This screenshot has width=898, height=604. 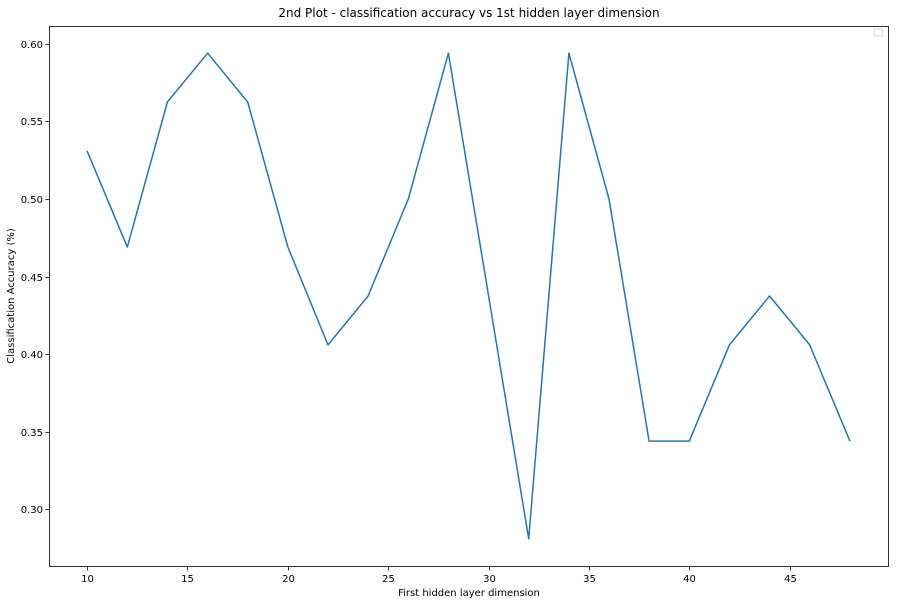 What do you see at coordinates (689, 579) in the screenshot?
I see `x-tick-label: 40` at bounding box center [689, 579].